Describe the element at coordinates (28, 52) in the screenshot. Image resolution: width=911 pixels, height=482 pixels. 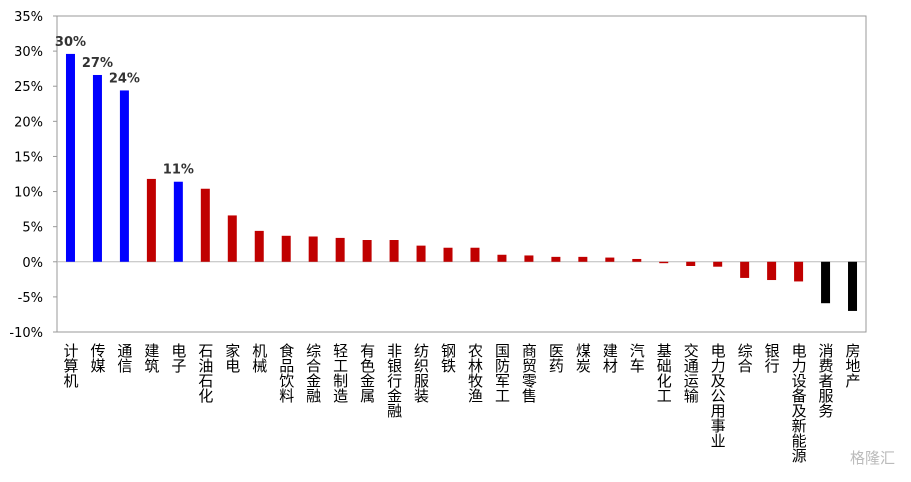
I see `y-tick-label: 30%` at that location.